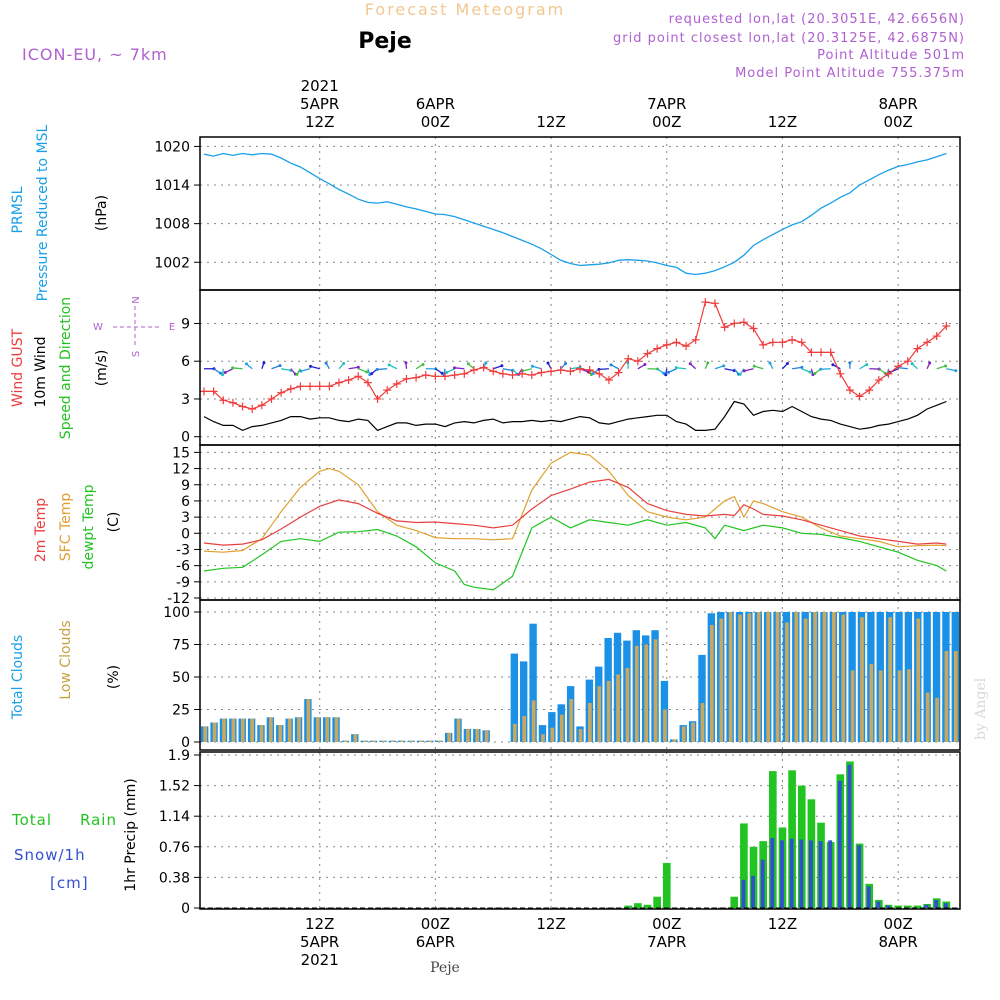 Image resolution: width=1000 pixels, height=1000 pixels. Describe the element at coordinates (31, 820) in the screenshot. I see `precip-total-label: Total` at that location.